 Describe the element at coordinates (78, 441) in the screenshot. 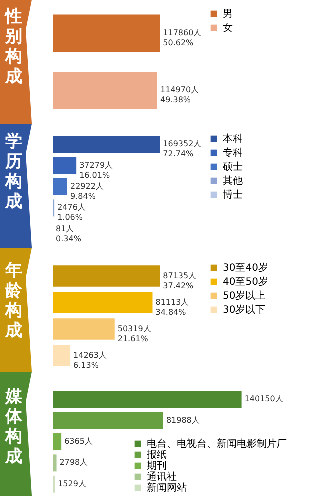

I see `data-label: 6365人` at that location.